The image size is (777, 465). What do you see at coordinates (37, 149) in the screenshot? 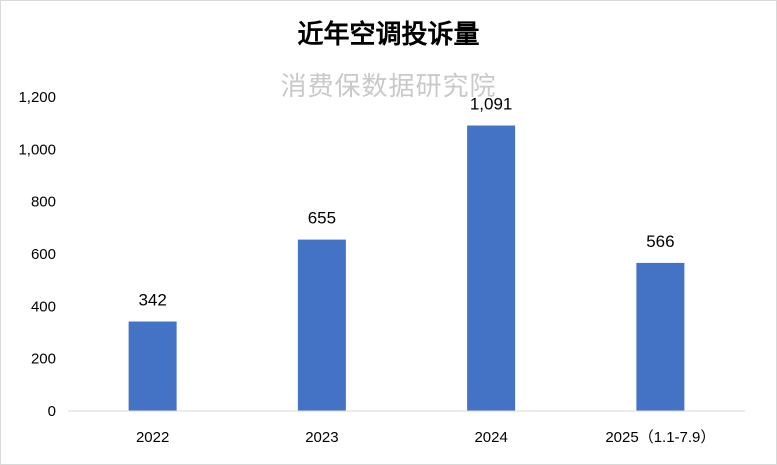
I see `y-tick-label: 1,000` at bounding box center [37, 149].